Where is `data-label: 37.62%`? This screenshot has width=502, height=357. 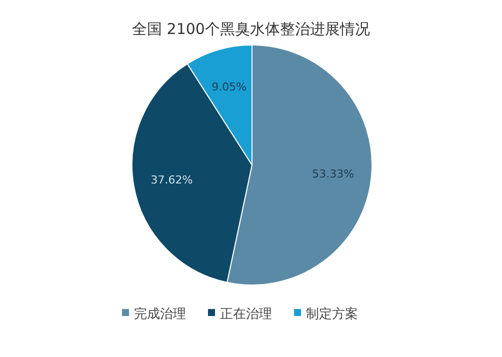 data-label: 37.62% is located at coordinates (171, 180).